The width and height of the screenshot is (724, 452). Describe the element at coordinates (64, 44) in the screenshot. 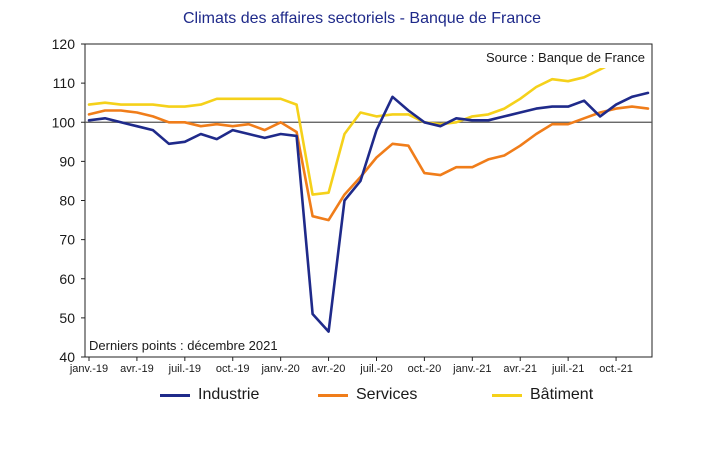

I see `y-tick-label: 120` at that location.